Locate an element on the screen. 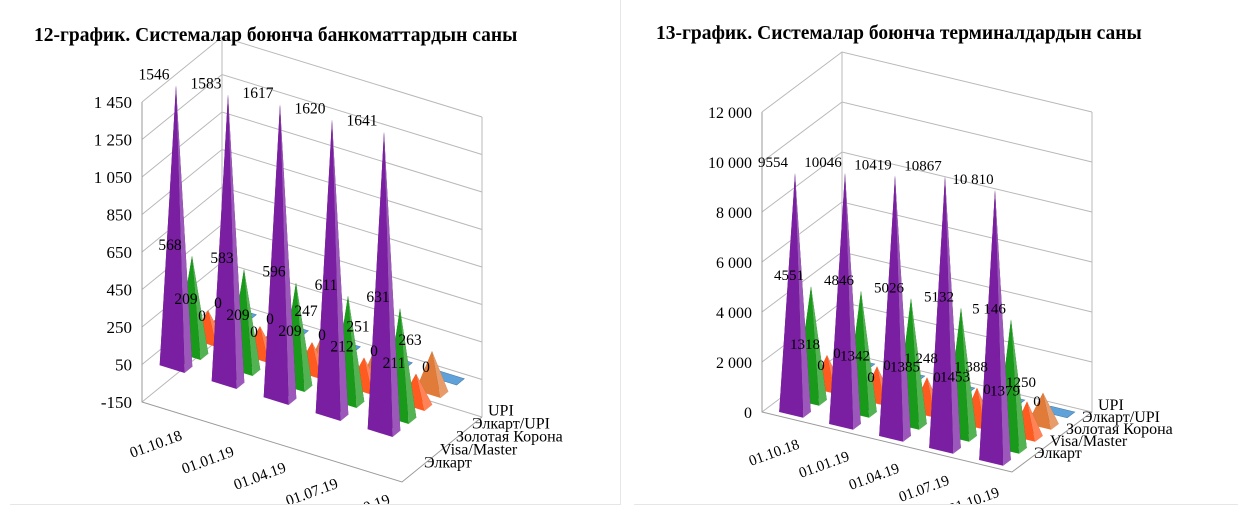 This screenshot has width=1246, height=514. data-label: 4551 is located at coordinates (789, 276).